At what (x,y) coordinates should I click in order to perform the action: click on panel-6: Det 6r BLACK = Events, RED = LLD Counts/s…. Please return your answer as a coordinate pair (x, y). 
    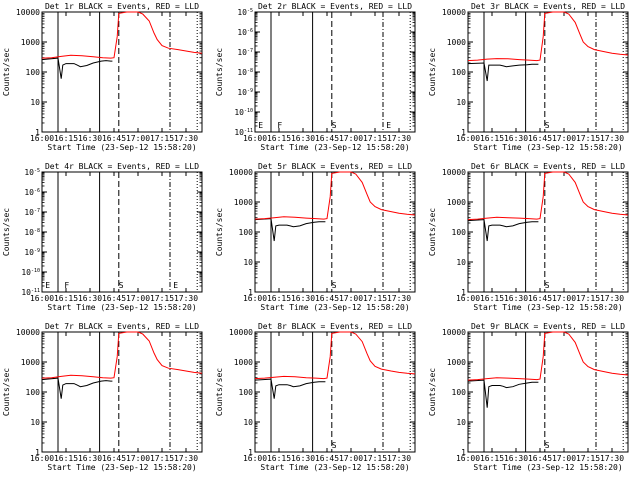
    Looking at the image, I should click on (528, 237).